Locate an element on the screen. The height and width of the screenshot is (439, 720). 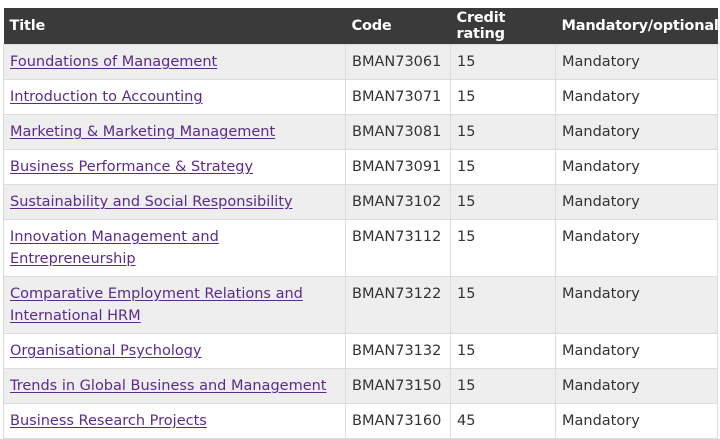
cell-code: BMAN73071 is located at coordinates (398, 97).